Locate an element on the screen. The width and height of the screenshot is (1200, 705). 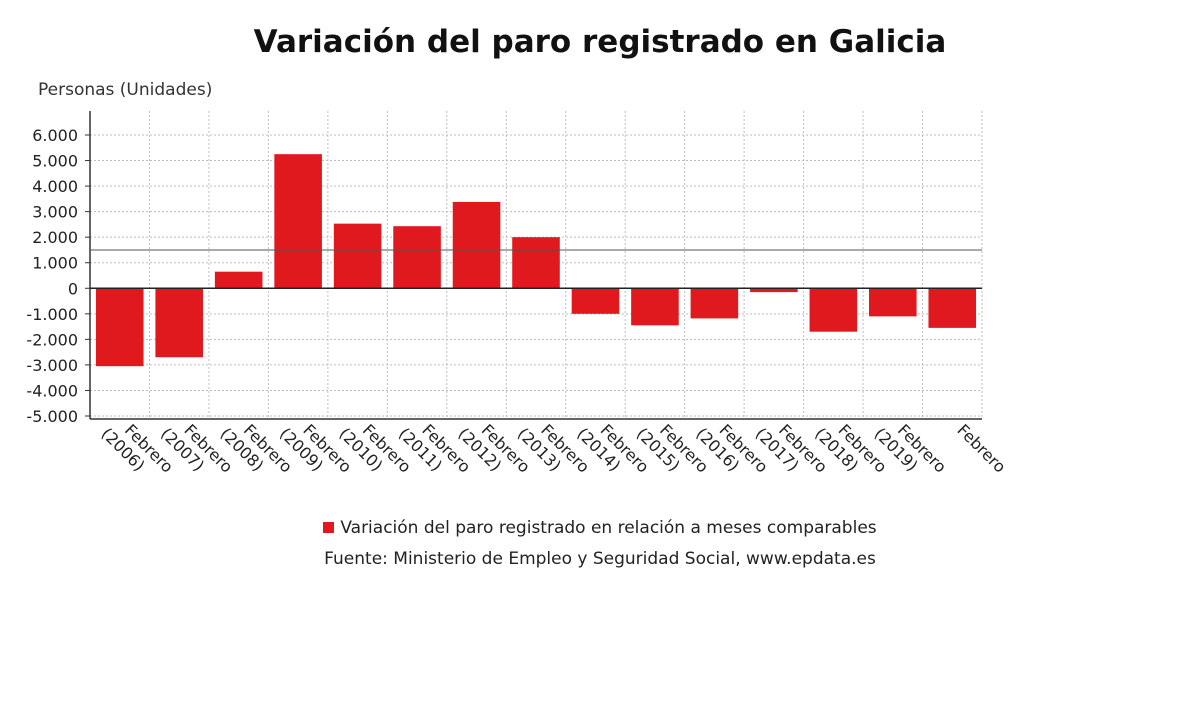
x-tick-label: Febrero(2009) is located at coordinates (315, 449).